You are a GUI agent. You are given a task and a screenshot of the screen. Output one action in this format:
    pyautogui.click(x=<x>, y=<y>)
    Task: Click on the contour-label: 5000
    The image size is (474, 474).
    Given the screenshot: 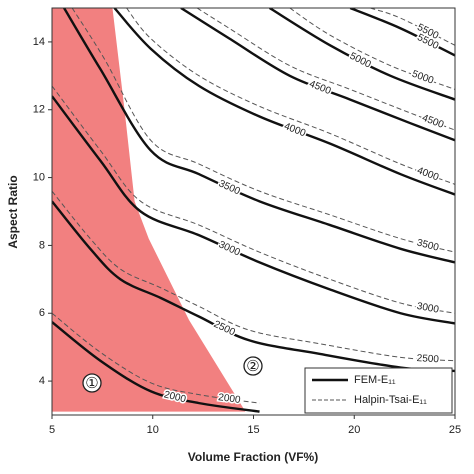 What is the action you would take?
    pyautogui.click(x=360, y=61)
    